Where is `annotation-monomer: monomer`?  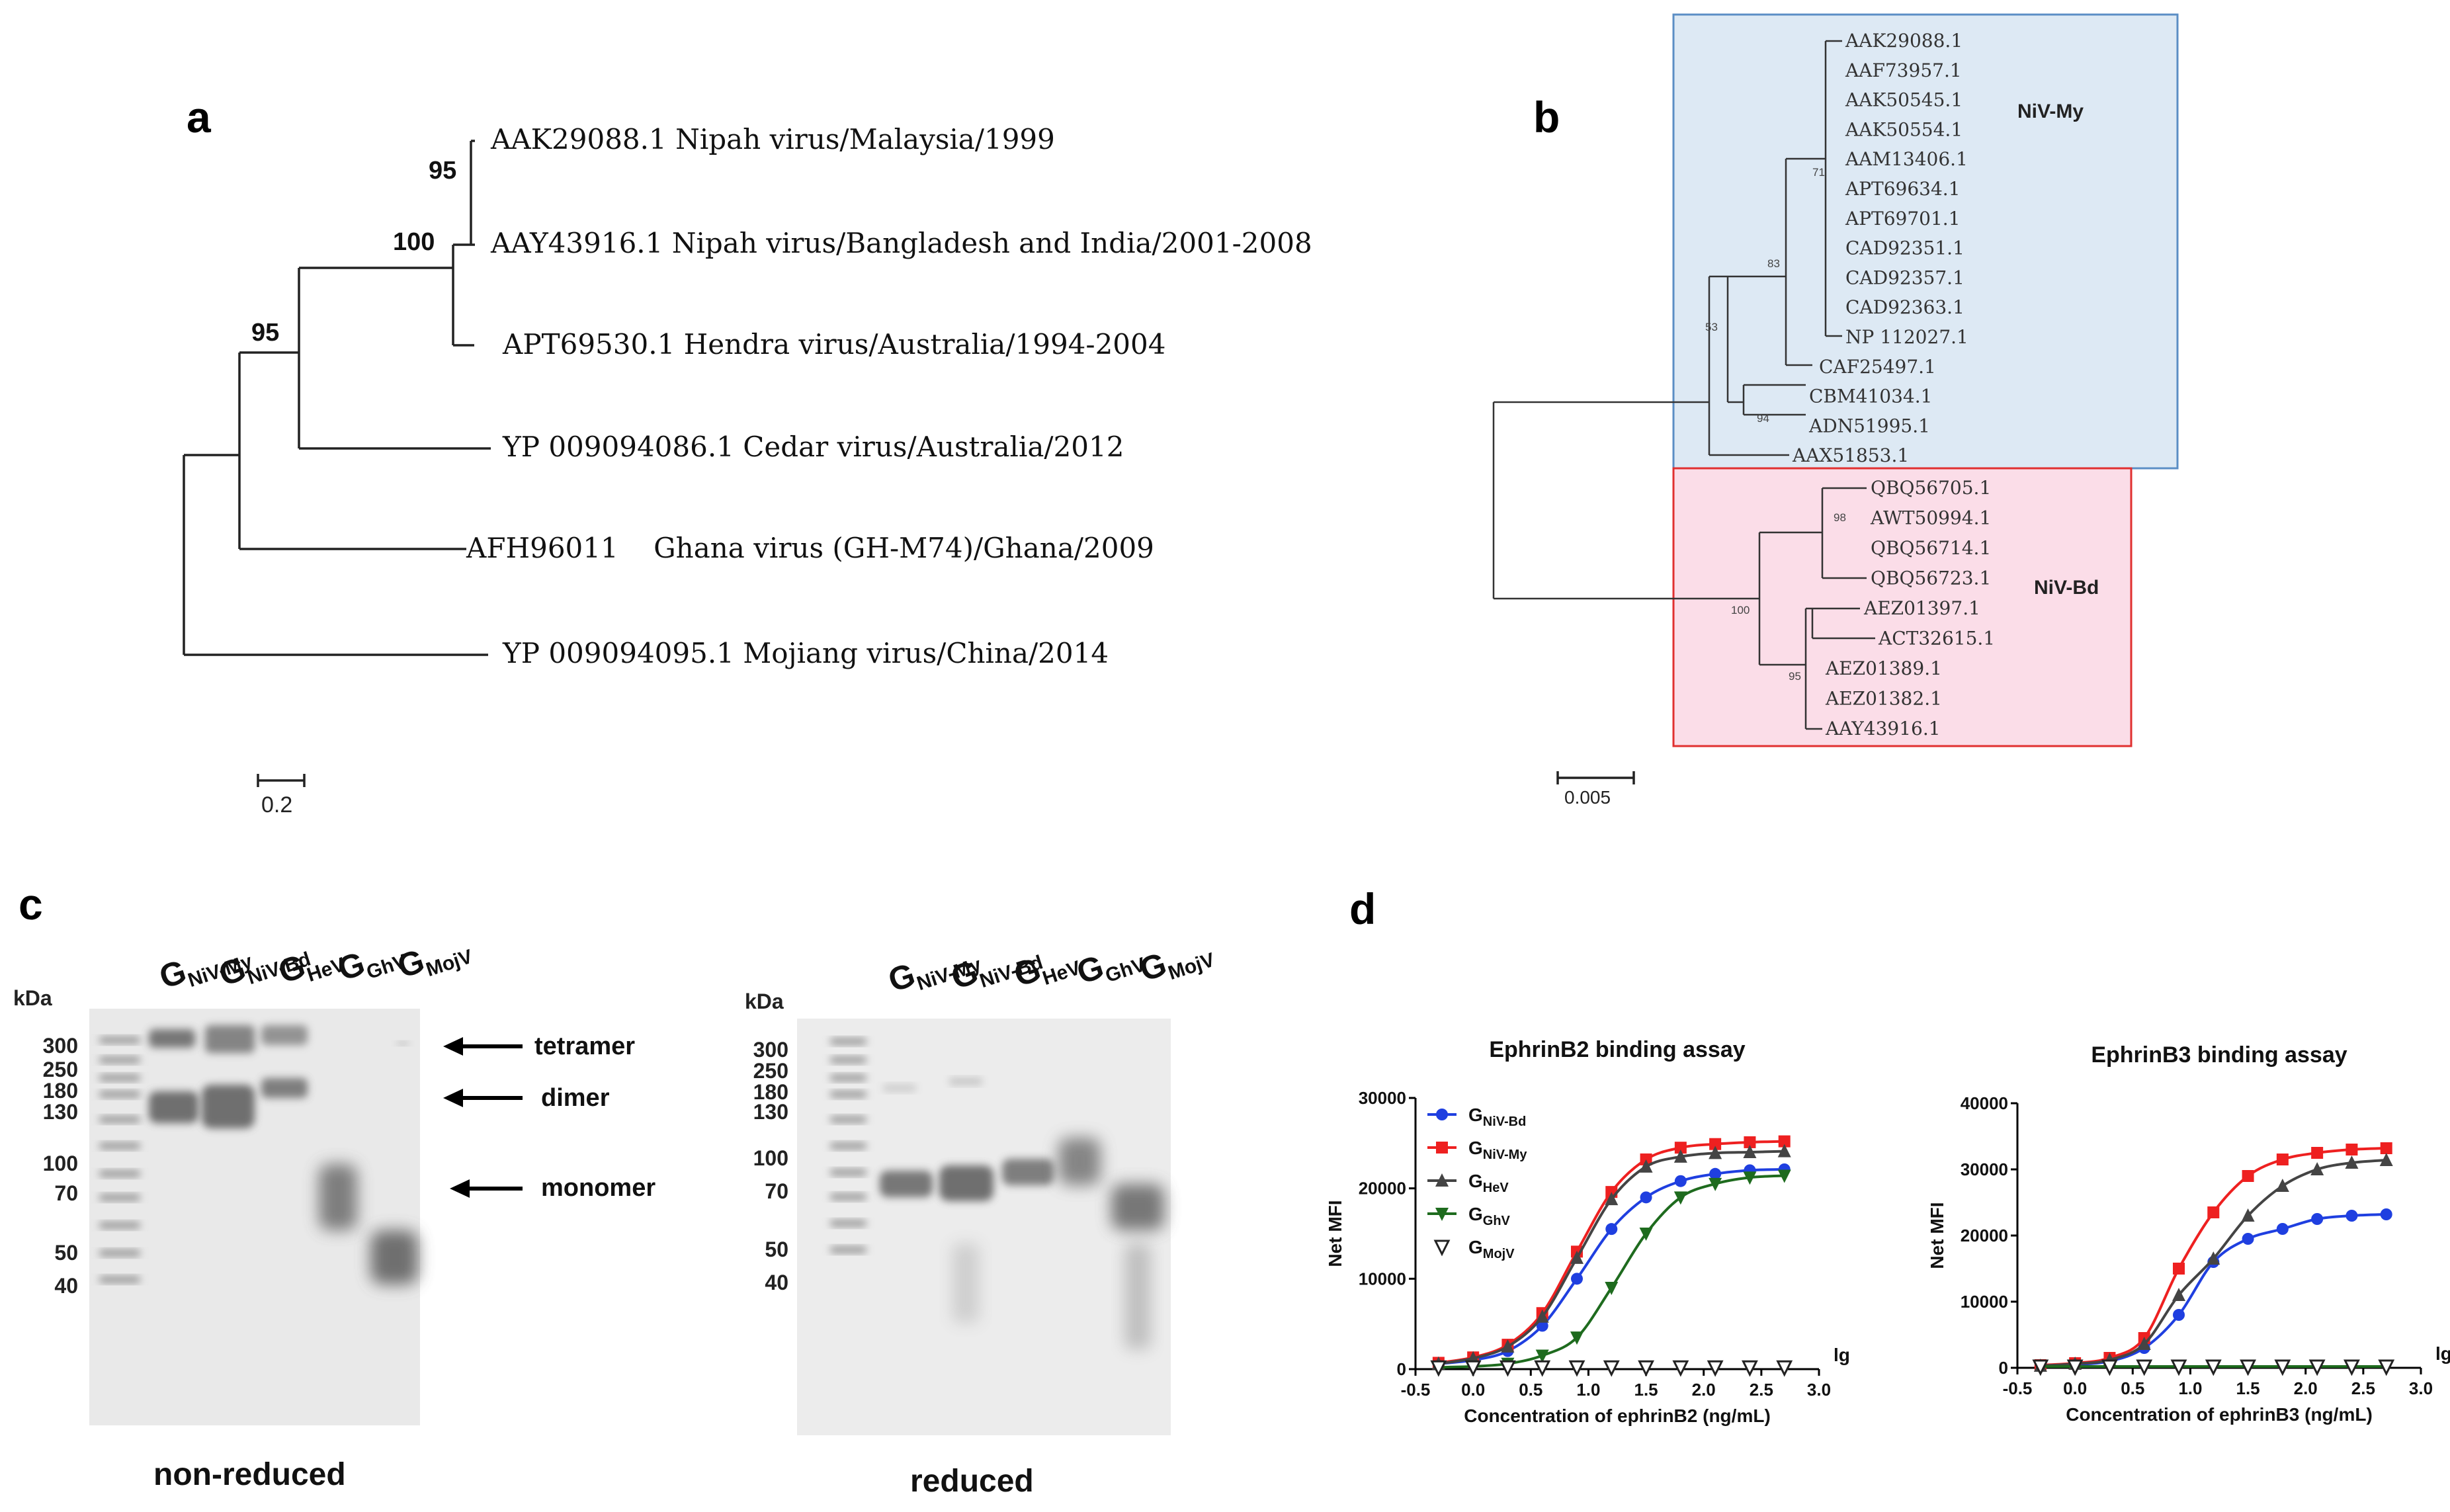
annotation-monomer: monomer is located at coordinates (598, 1188).